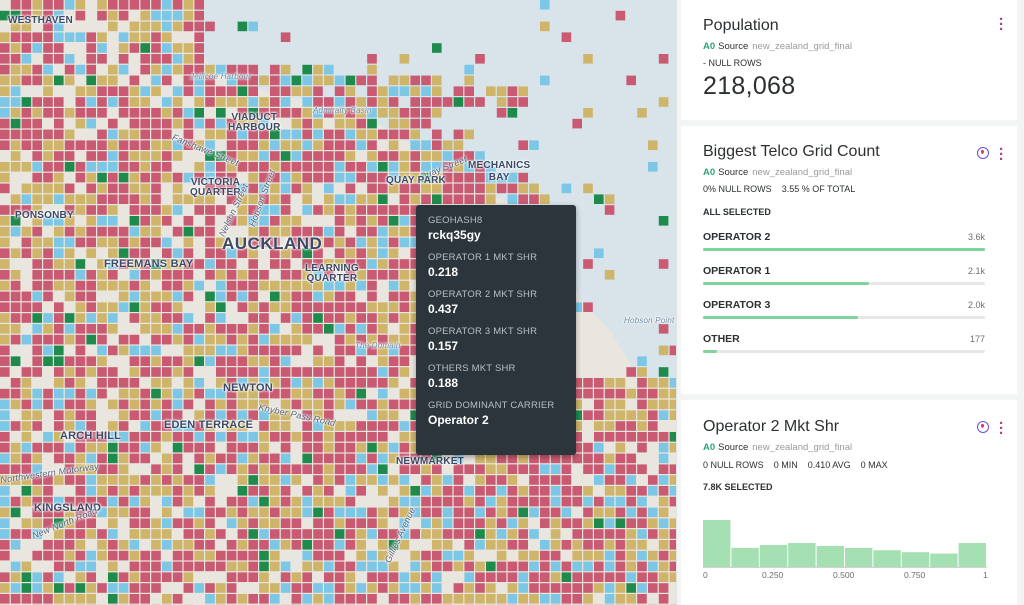 This screenshot has height=605, width=1024. I want to click on histogram-bar, so click(745, 557).